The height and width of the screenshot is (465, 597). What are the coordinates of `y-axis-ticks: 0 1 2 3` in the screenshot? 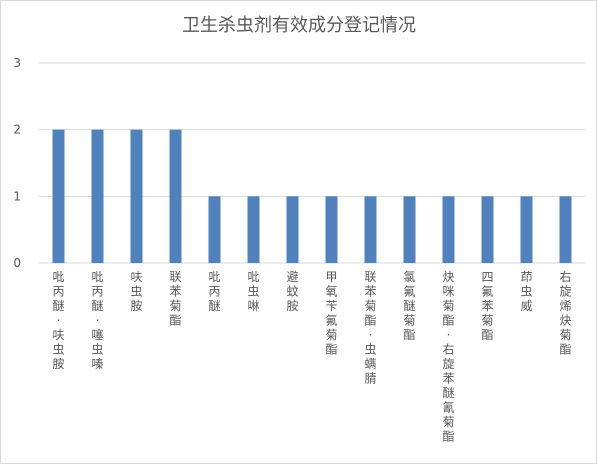 It's located at (17, 163).